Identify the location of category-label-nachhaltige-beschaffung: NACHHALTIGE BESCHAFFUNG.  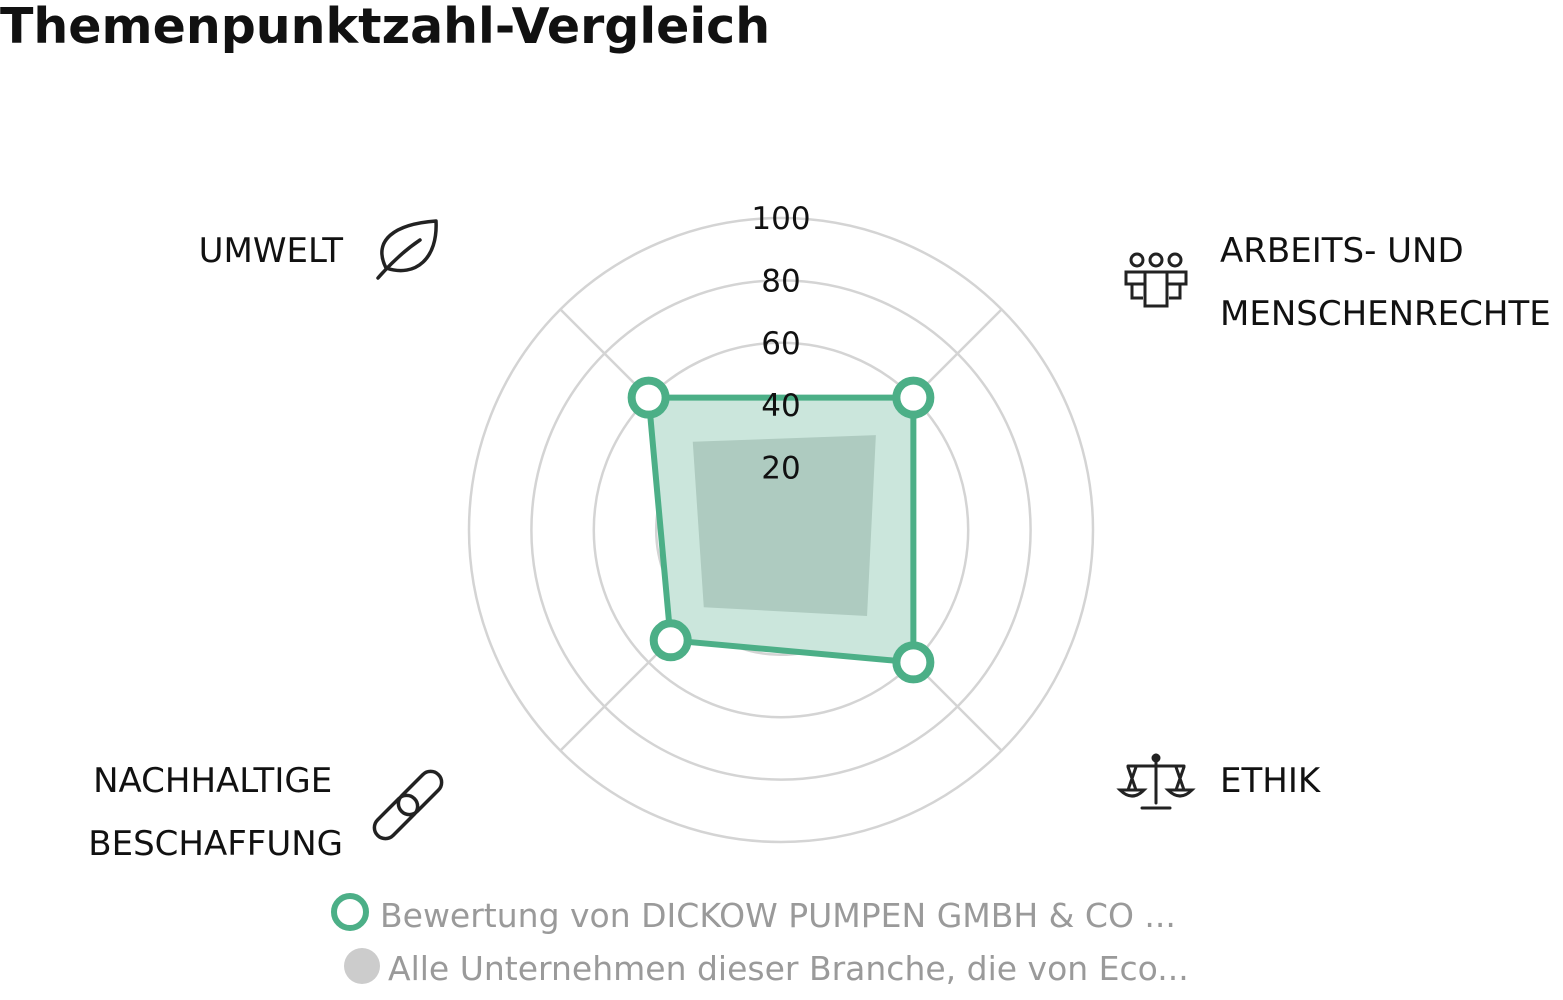
(215, 812).